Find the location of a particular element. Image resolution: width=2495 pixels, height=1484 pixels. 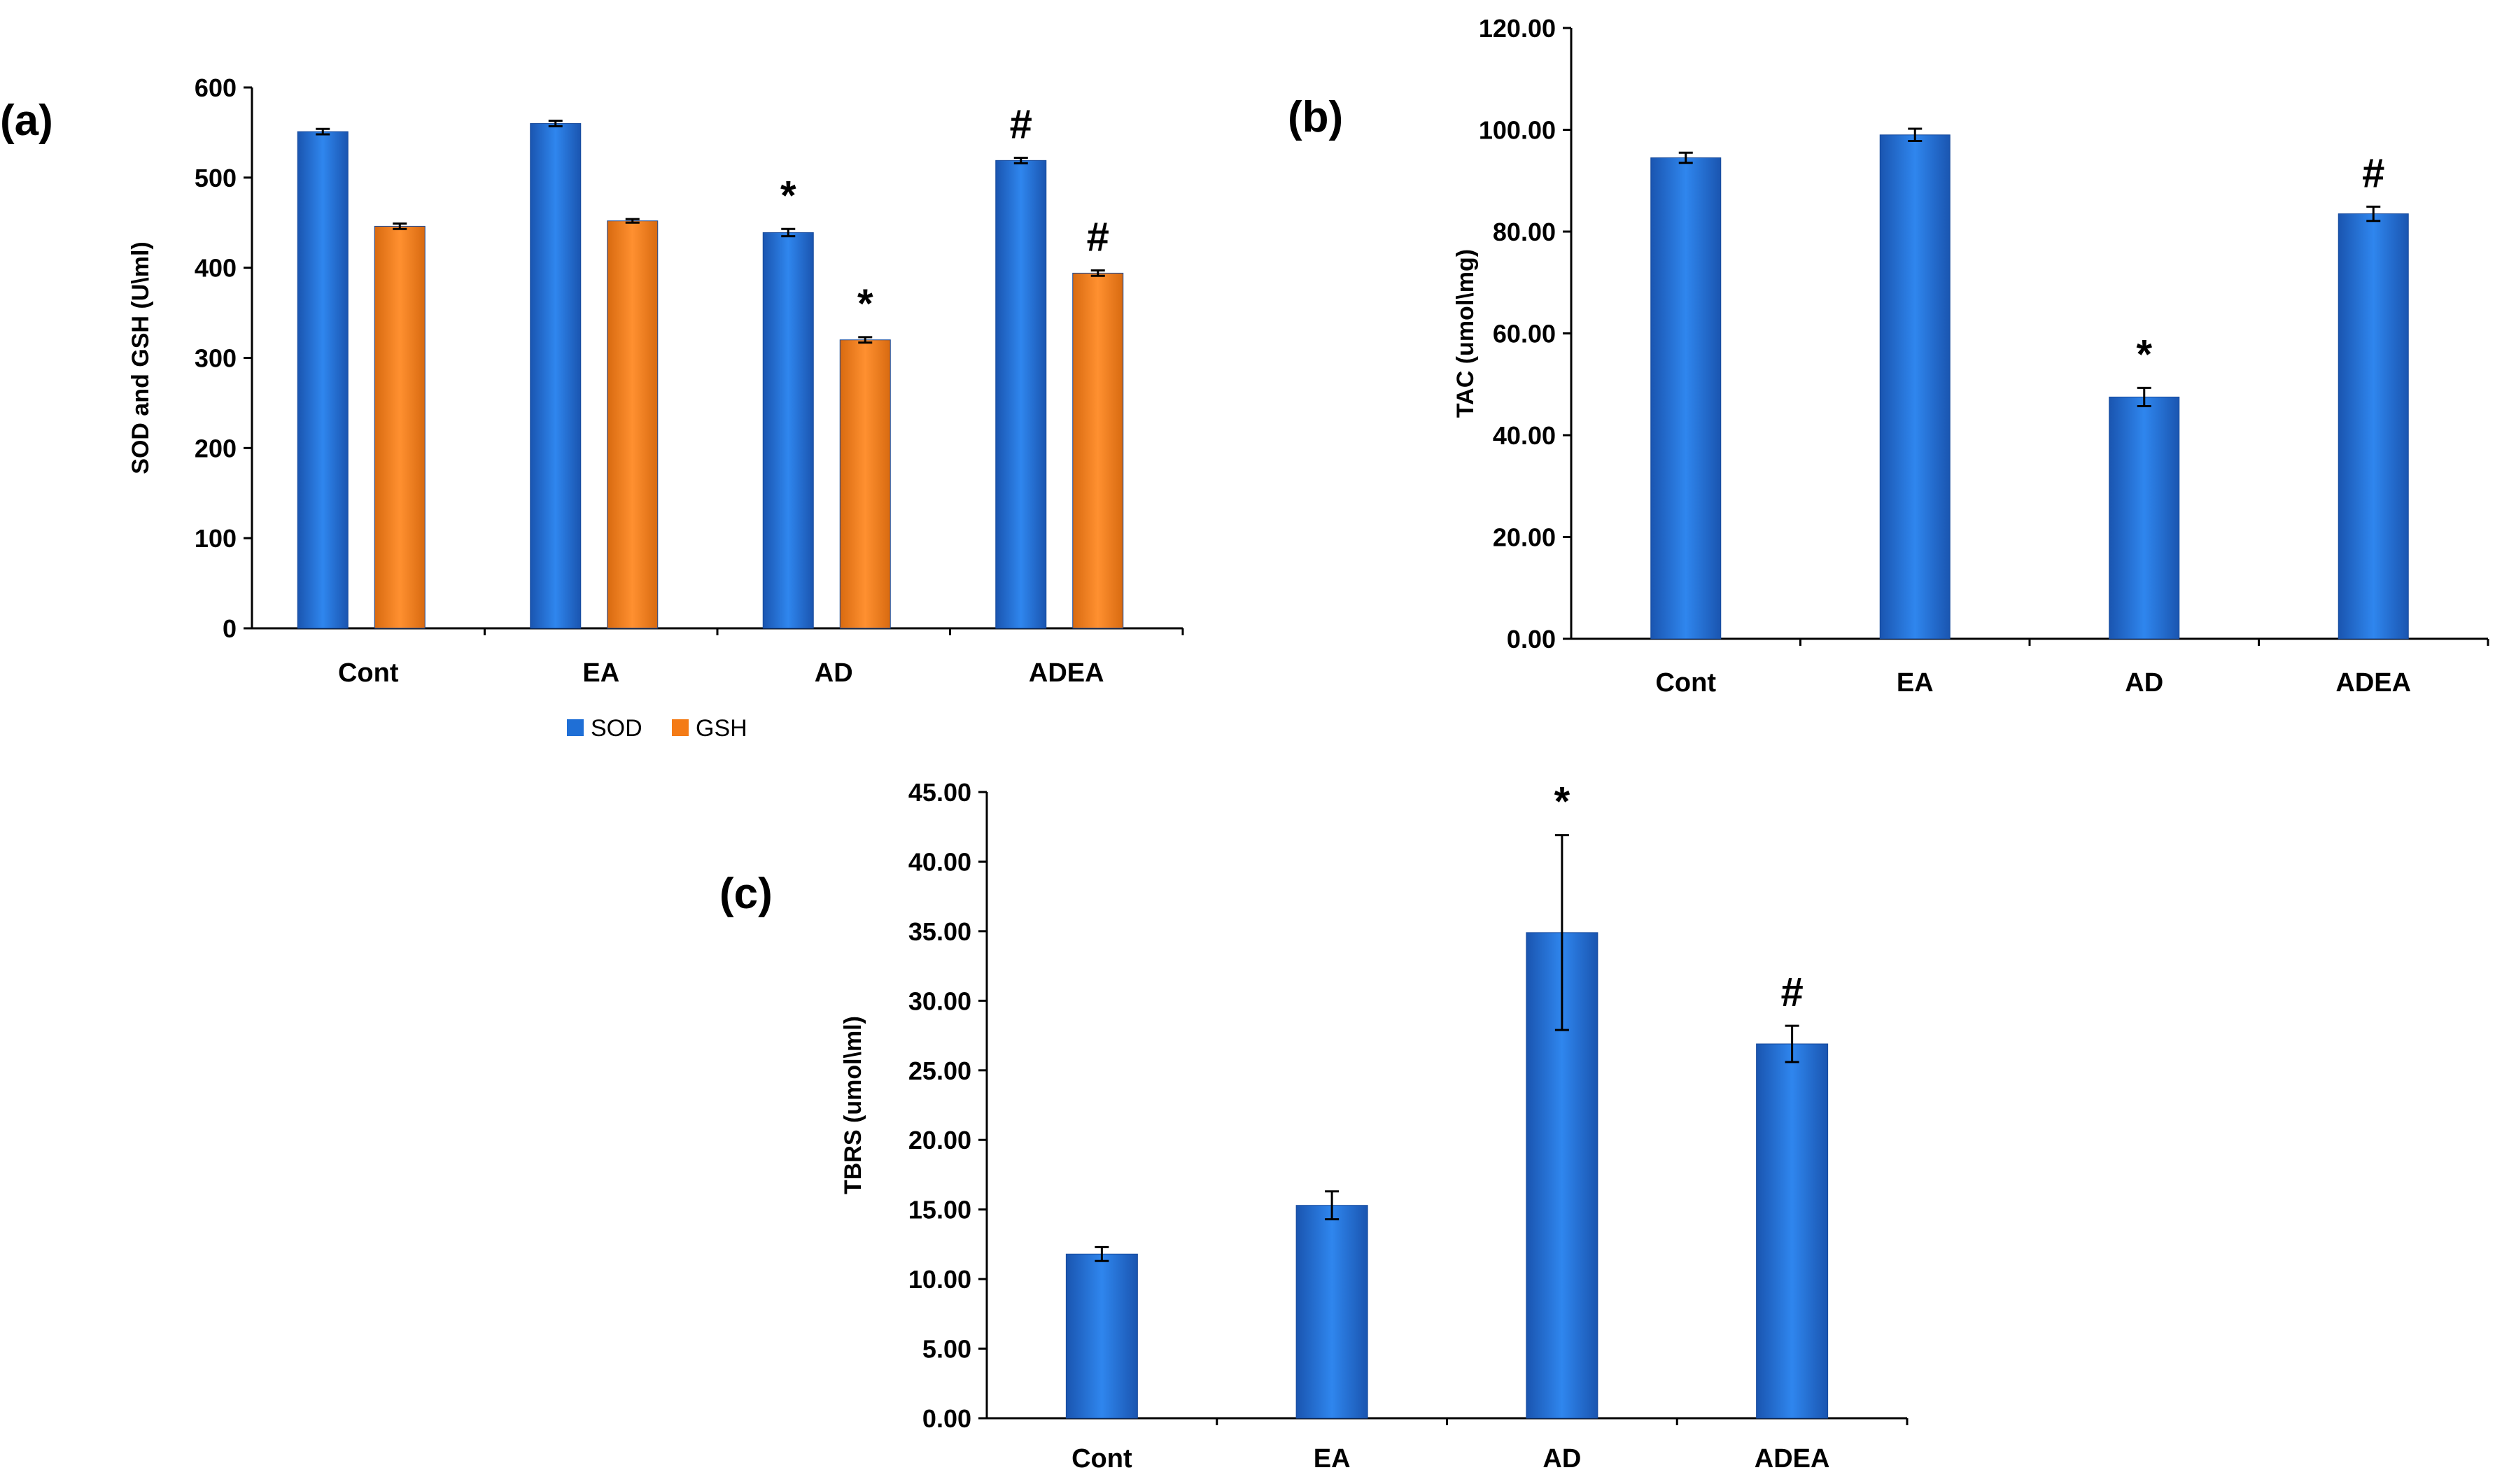

y-tick-label: 400 is located at coordinates (216, 268).